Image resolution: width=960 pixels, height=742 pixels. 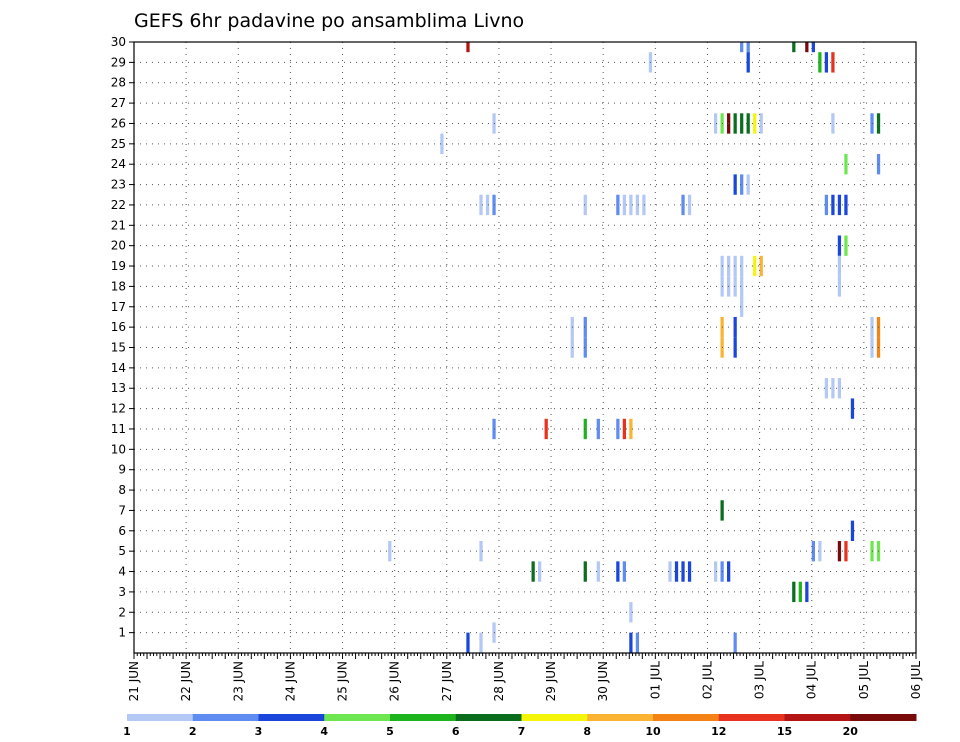 I want to click on y-tick-label: 25, so click(x=118, y=144).